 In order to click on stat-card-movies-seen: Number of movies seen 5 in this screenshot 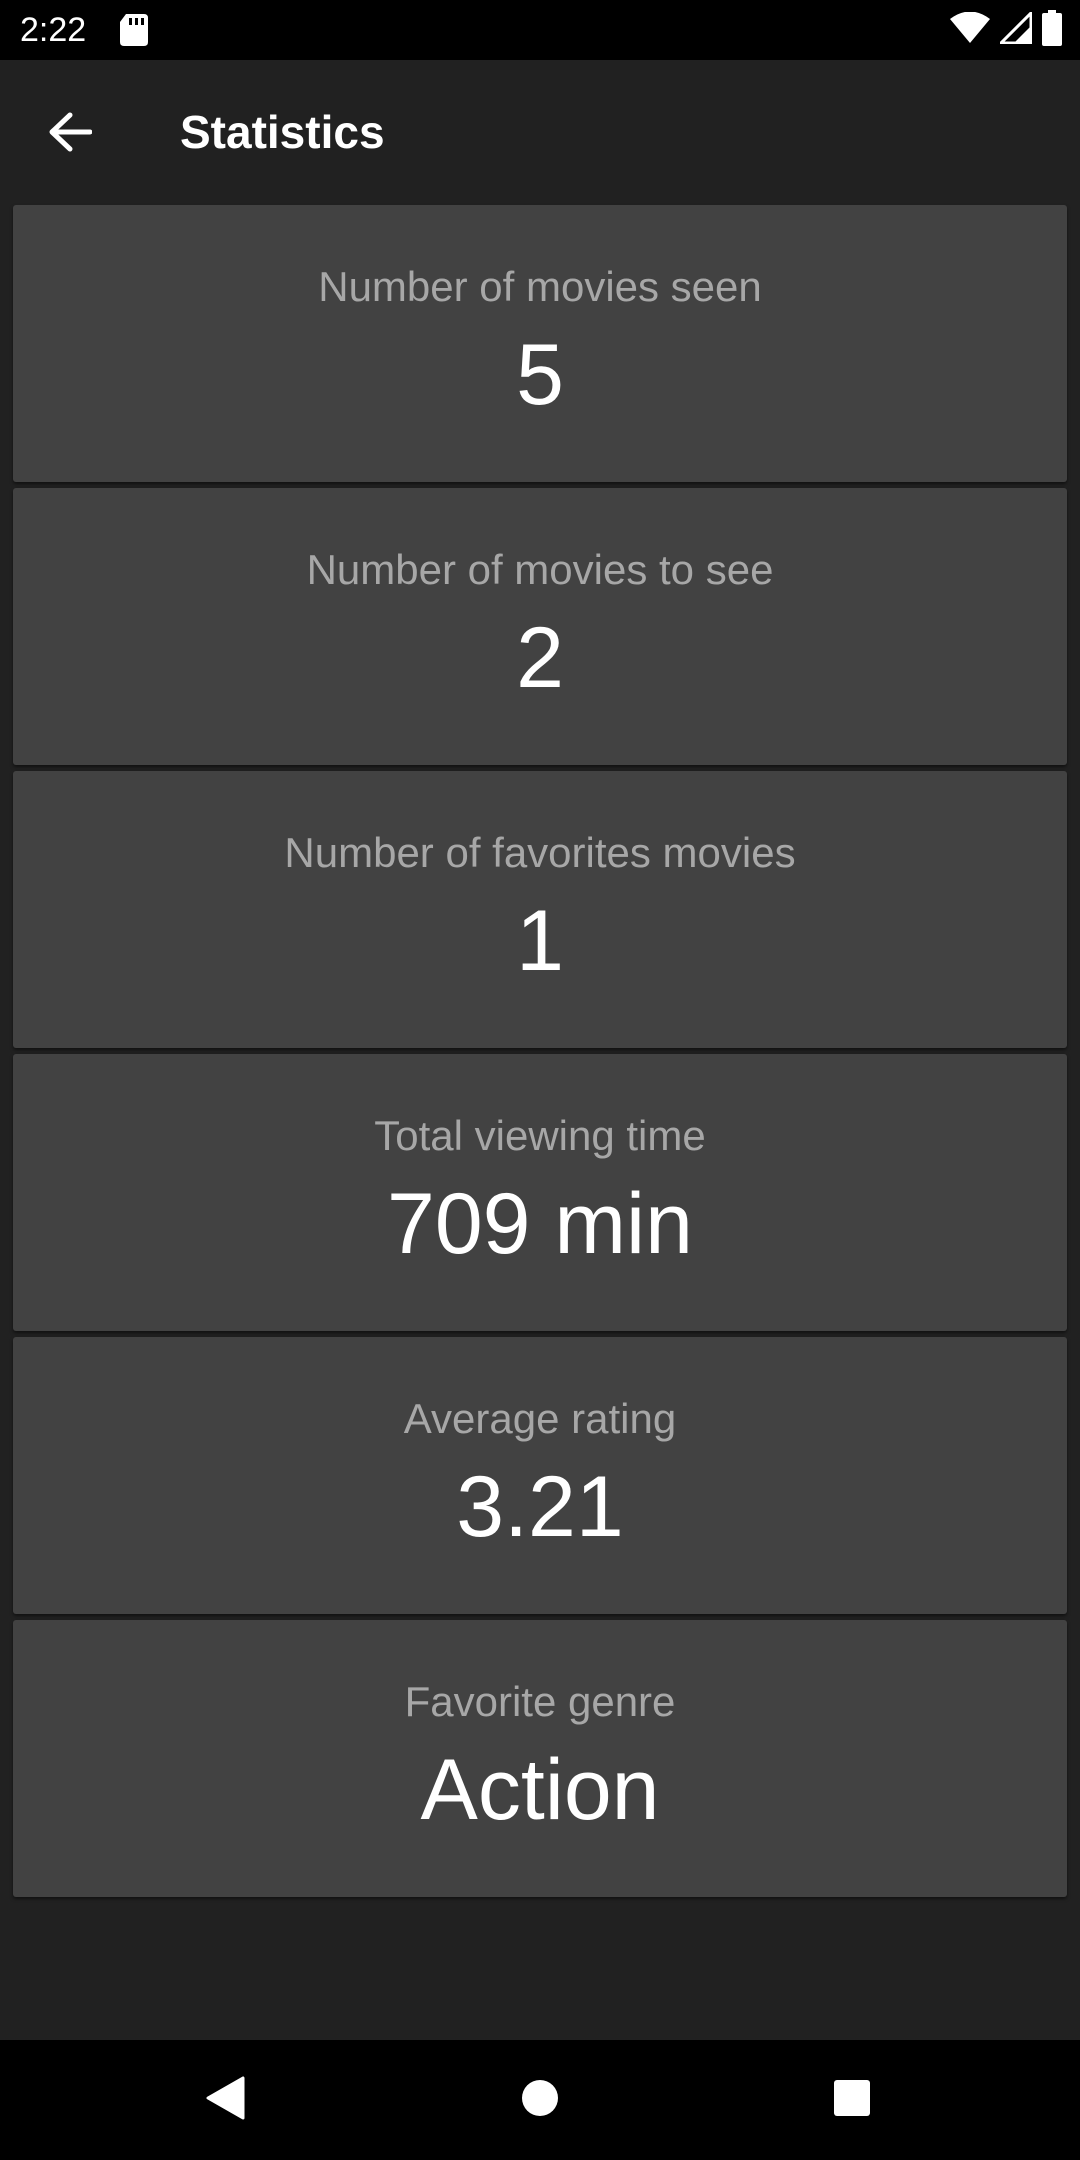, I will do `click(540, 343)`.